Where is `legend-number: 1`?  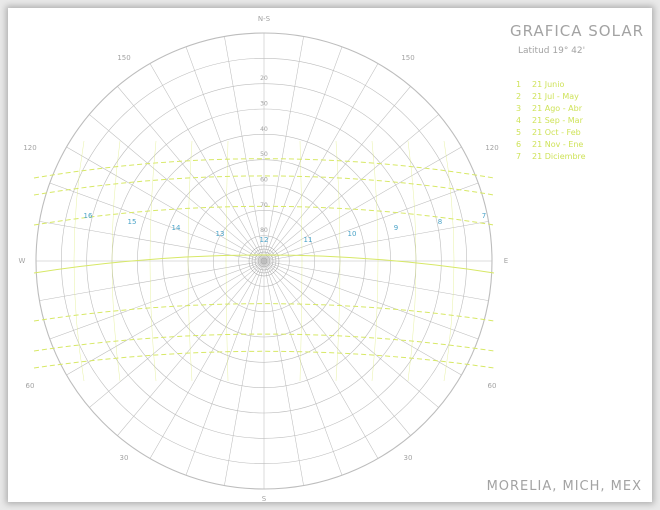
legend-number: 1 is located at coordinates (519, 84).